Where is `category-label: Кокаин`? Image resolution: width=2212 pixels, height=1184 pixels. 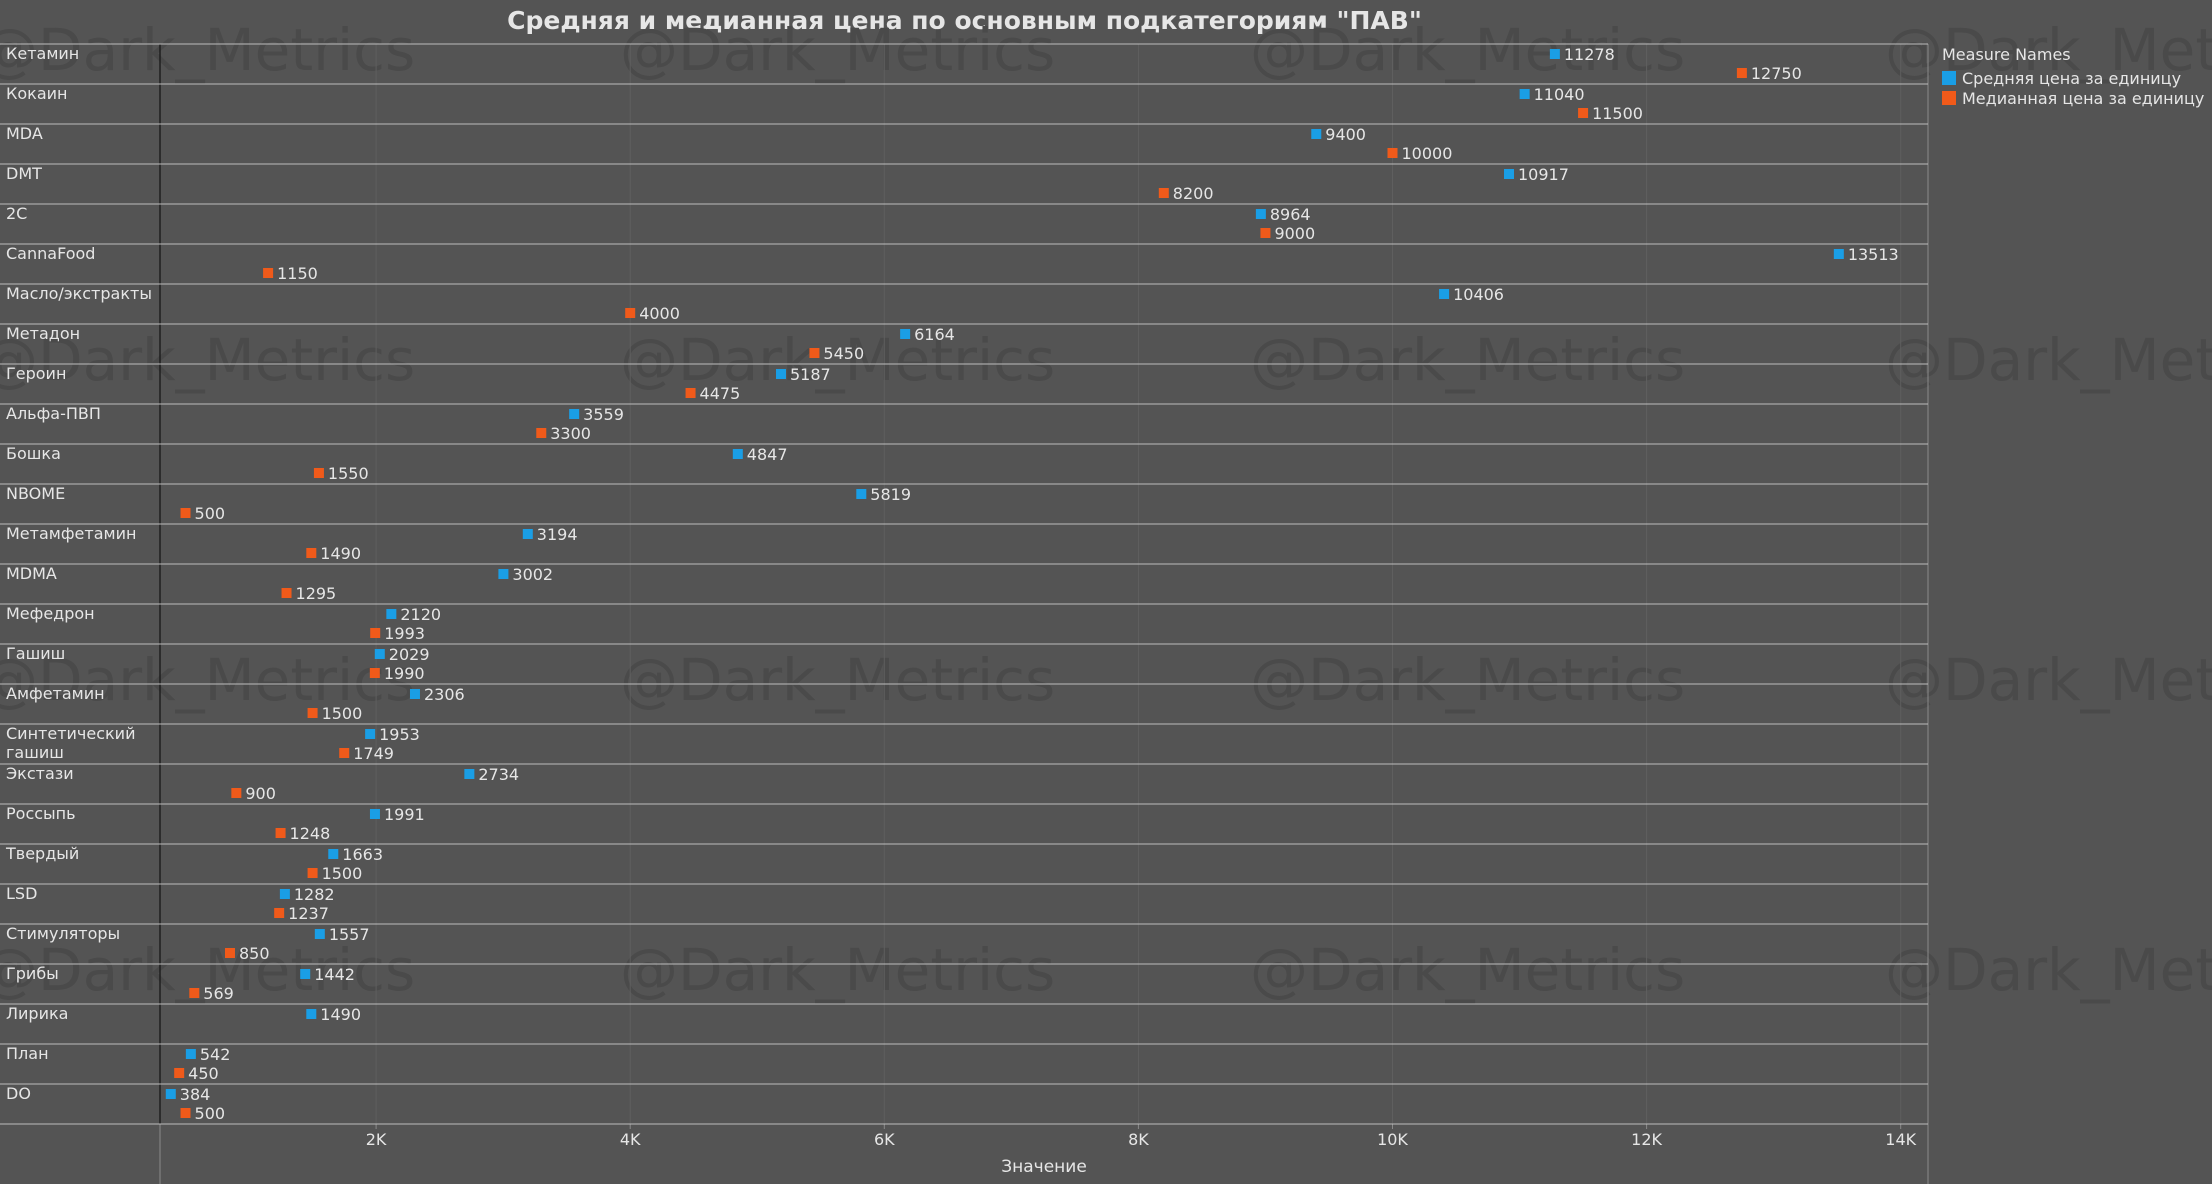
category-label: Кокаин is located at coordinates (36, 93).